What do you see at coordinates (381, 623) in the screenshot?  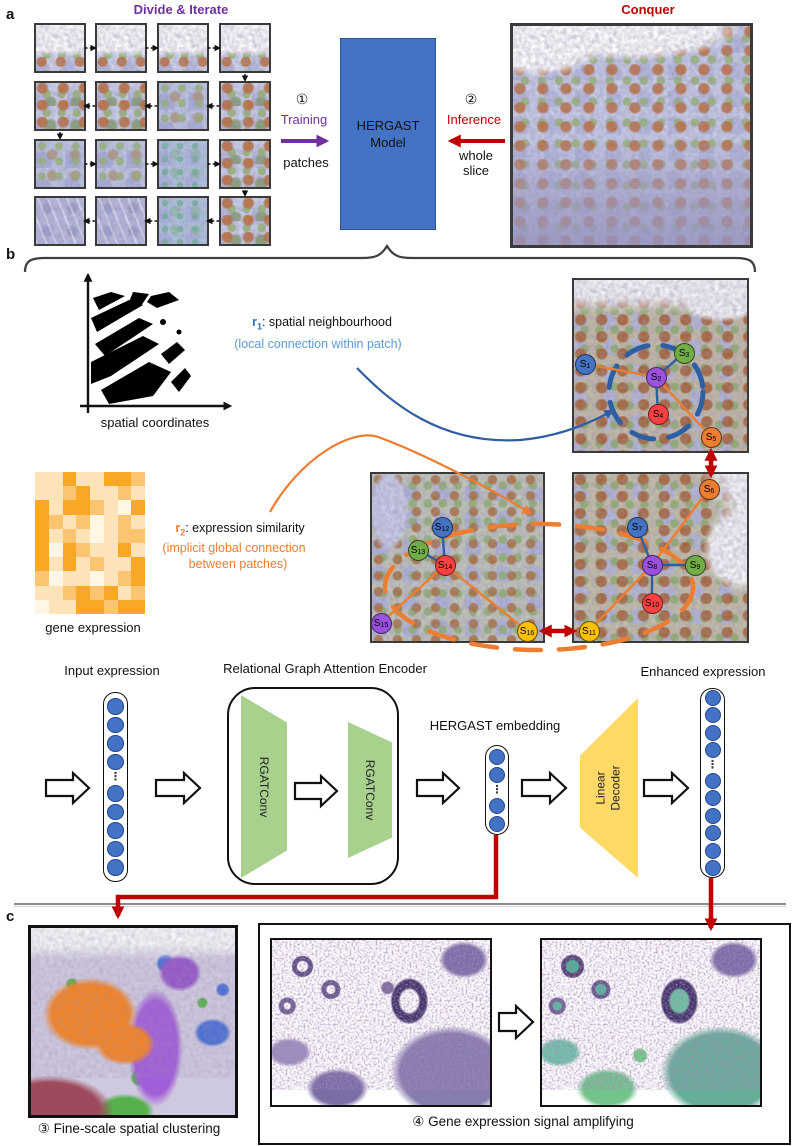 I see `graph-node-s15: S 15` at bounding box center [381, 623].